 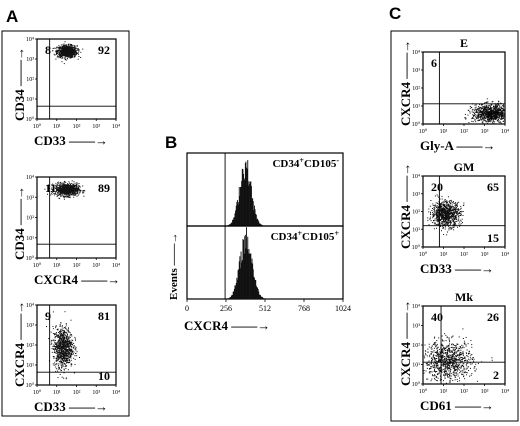 What do you see at coordinates (464, 132) in the screenshot?
I see `x-tick-label: 10²` at bounding box center [464, 132].